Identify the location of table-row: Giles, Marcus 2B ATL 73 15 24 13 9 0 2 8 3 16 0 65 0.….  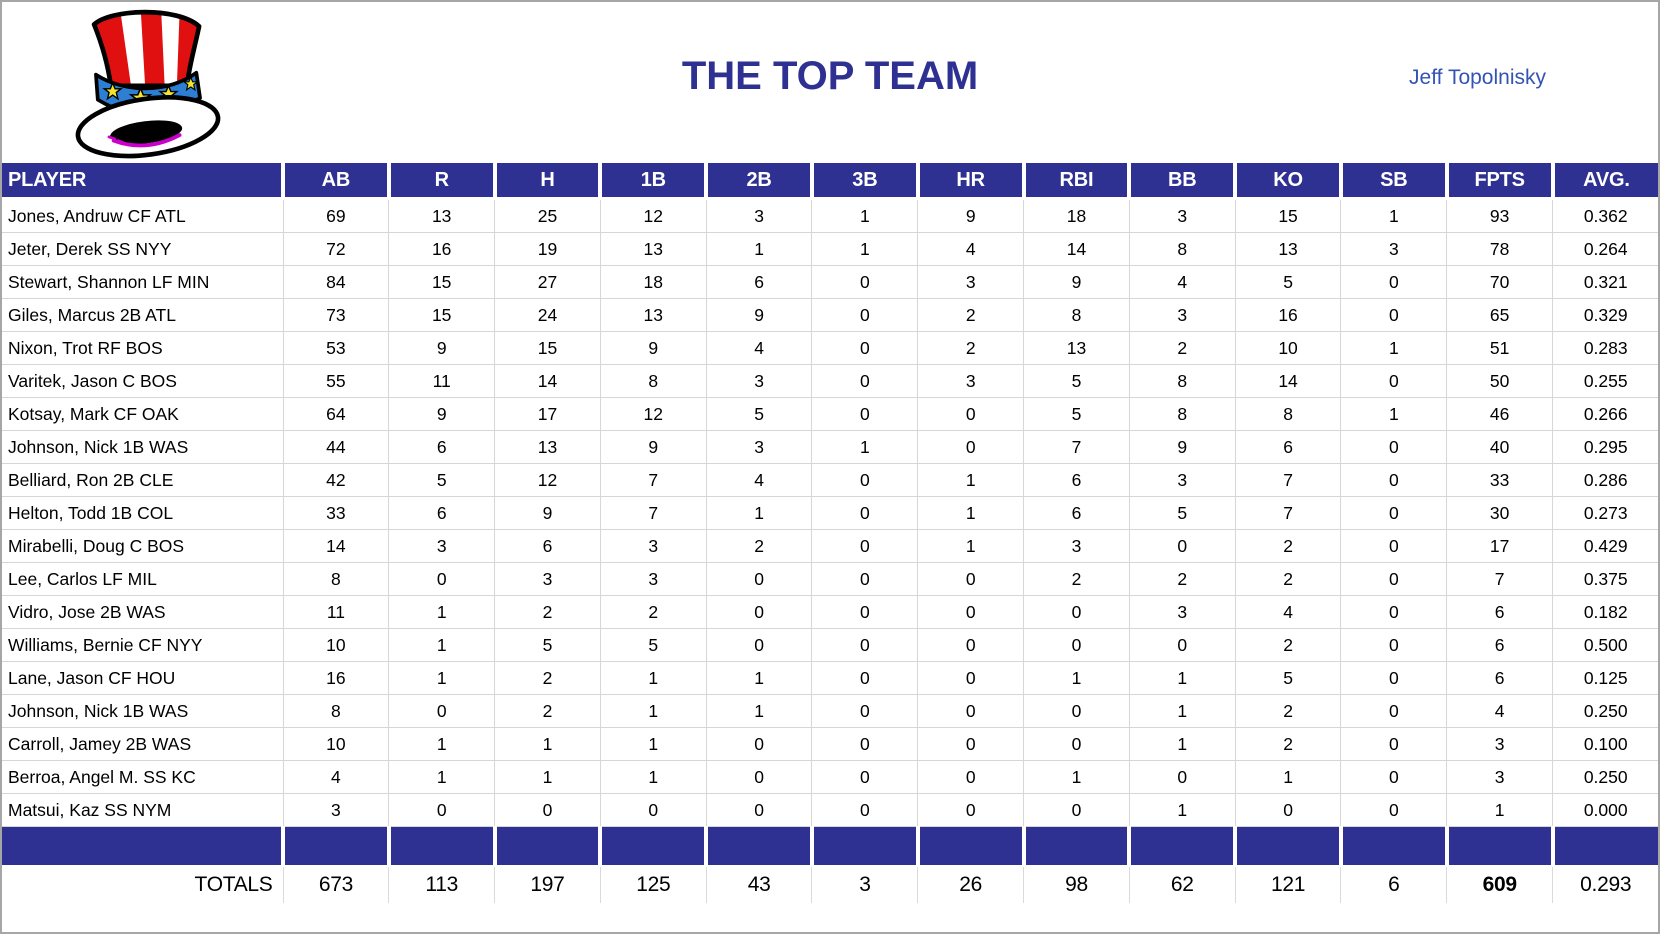
(830, 315).